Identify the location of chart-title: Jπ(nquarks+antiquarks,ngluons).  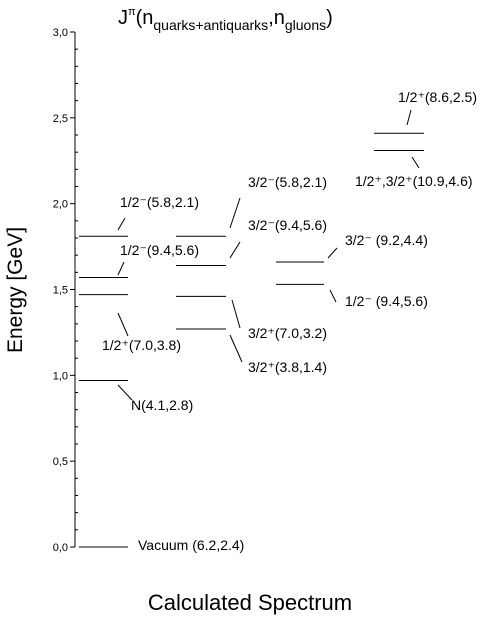
(225, 19).